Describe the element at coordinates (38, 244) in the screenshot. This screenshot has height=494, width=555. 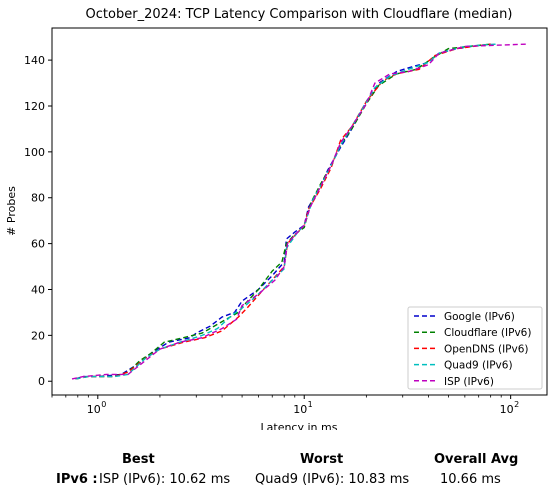
I see `y-tick-label: 60` at that location.